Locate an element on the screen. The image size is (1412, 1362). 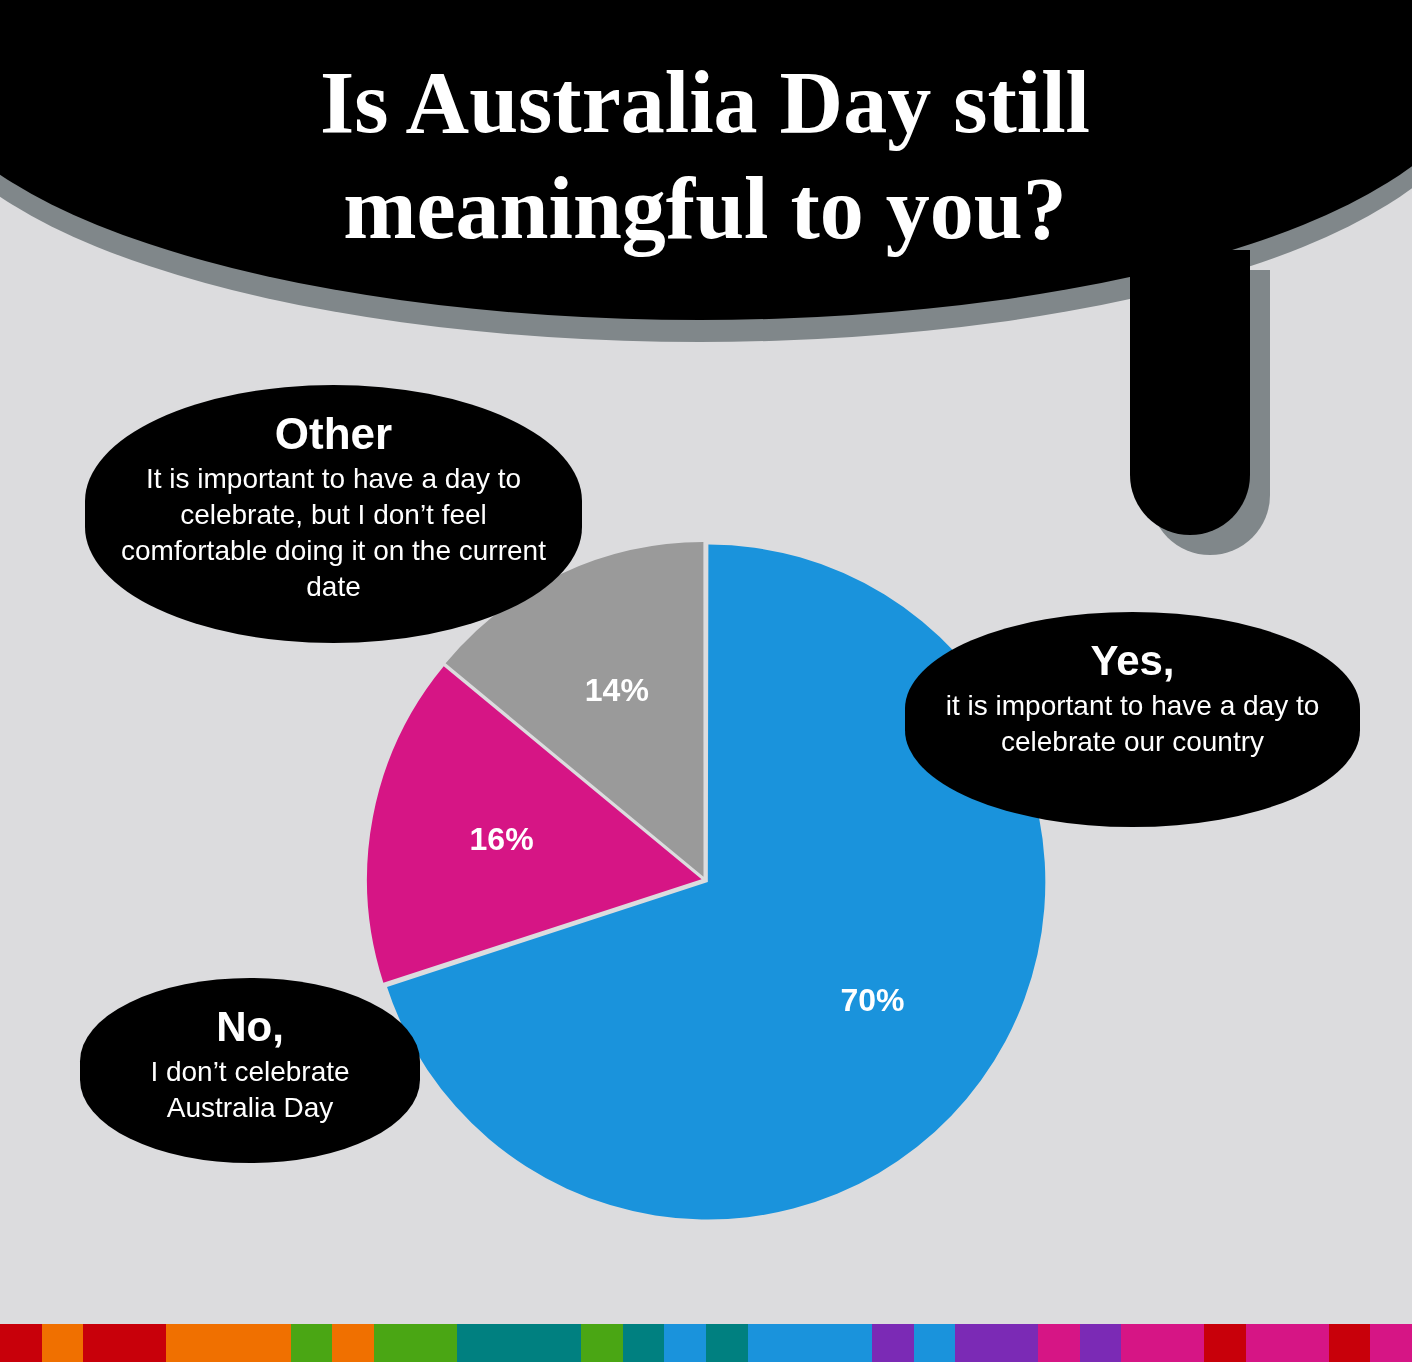
slice-label: Other It is important to have a day to celebrate, but I don’t feel comfortable doing it on the current date is located at coordinates (333, 506).